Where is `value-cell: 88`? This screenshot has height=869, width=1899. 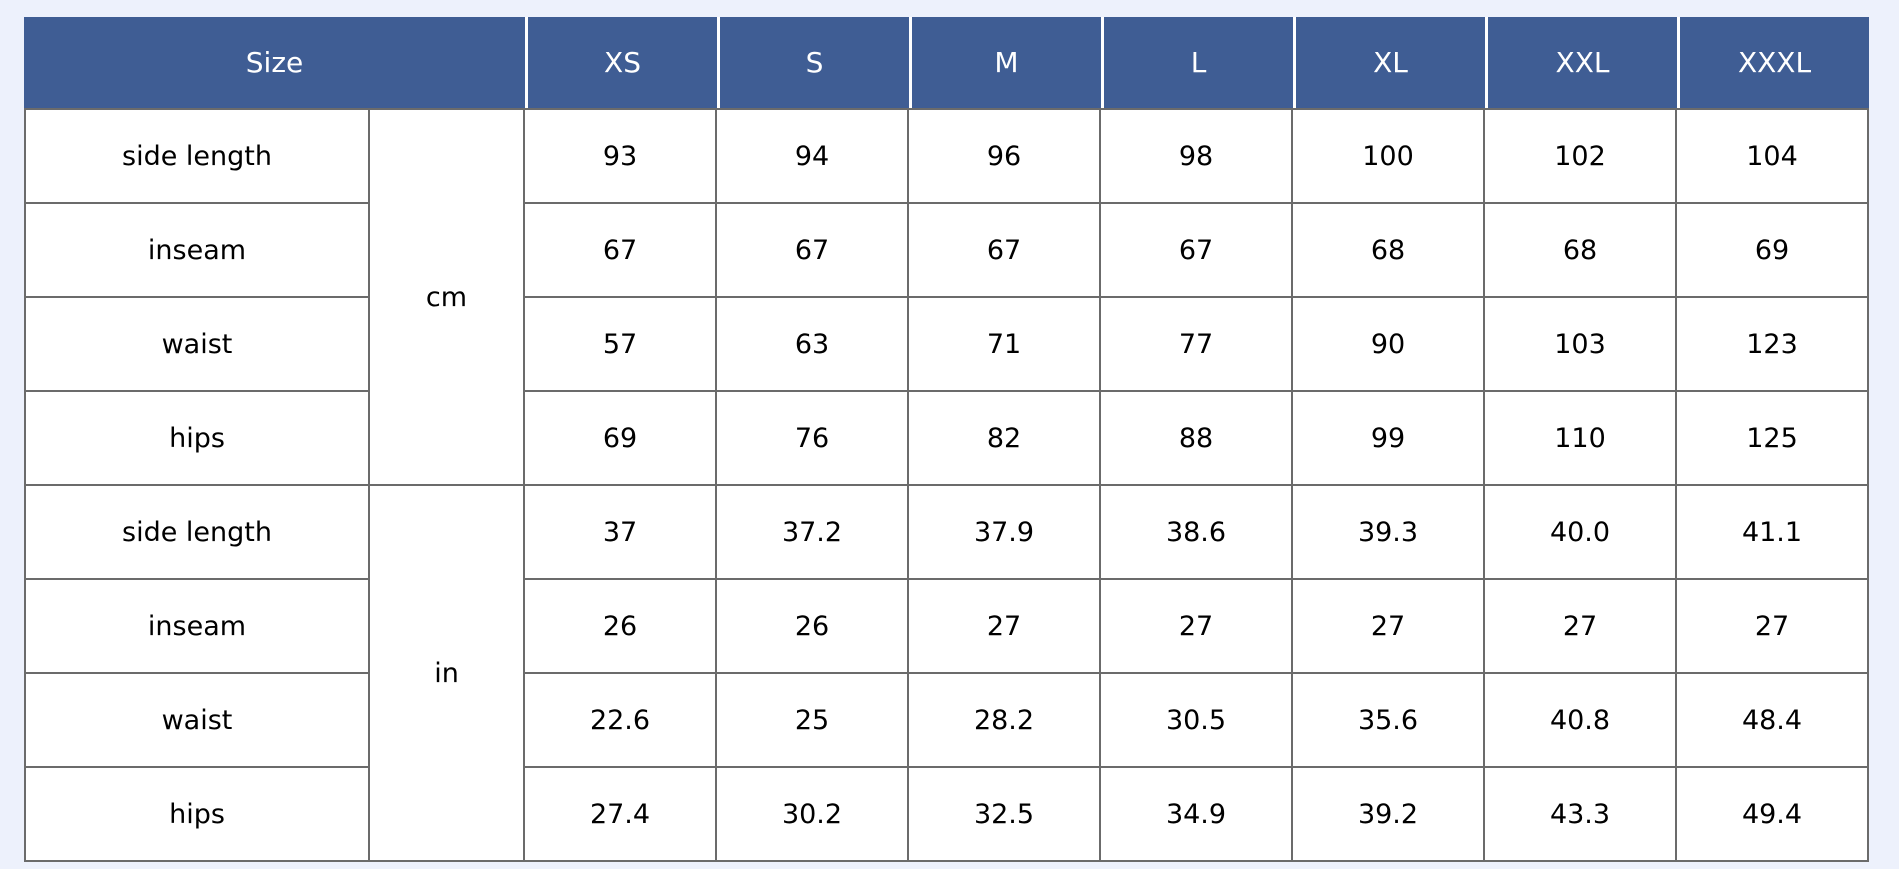 value-cell: 88 is located at coordinates (1197, 439).